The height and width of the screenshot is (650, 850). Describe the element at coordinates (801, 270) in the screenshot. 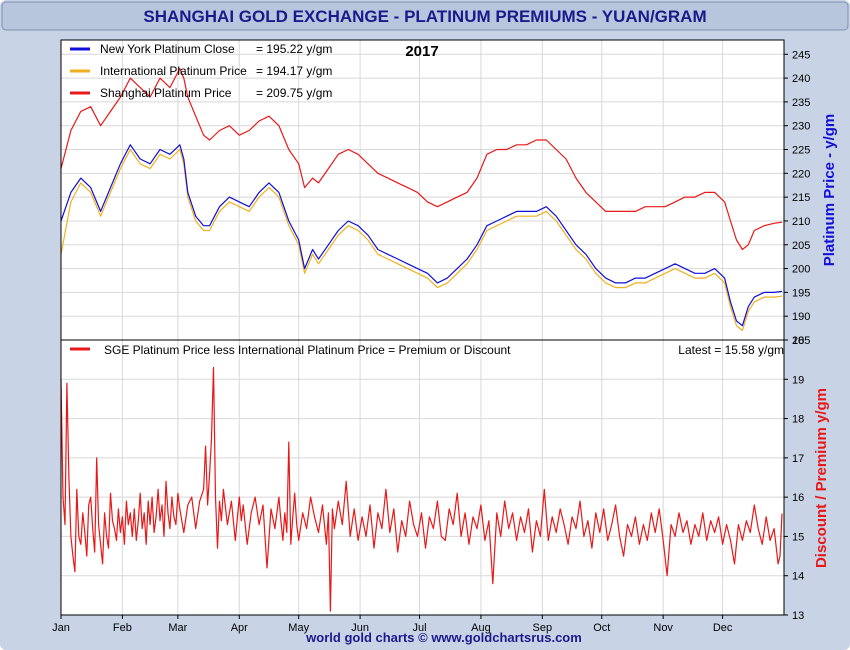

I see `y-tick-label: 200` at that location.